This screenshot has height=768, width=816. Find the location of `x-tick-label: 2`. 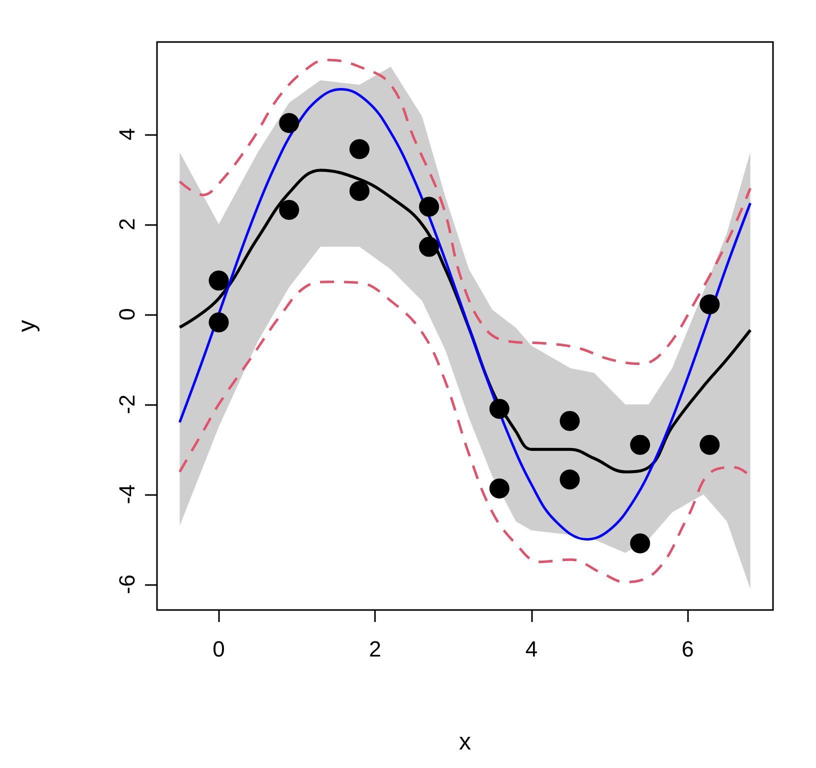

x-tick-label: 2 is located at coordinates (375, 649).